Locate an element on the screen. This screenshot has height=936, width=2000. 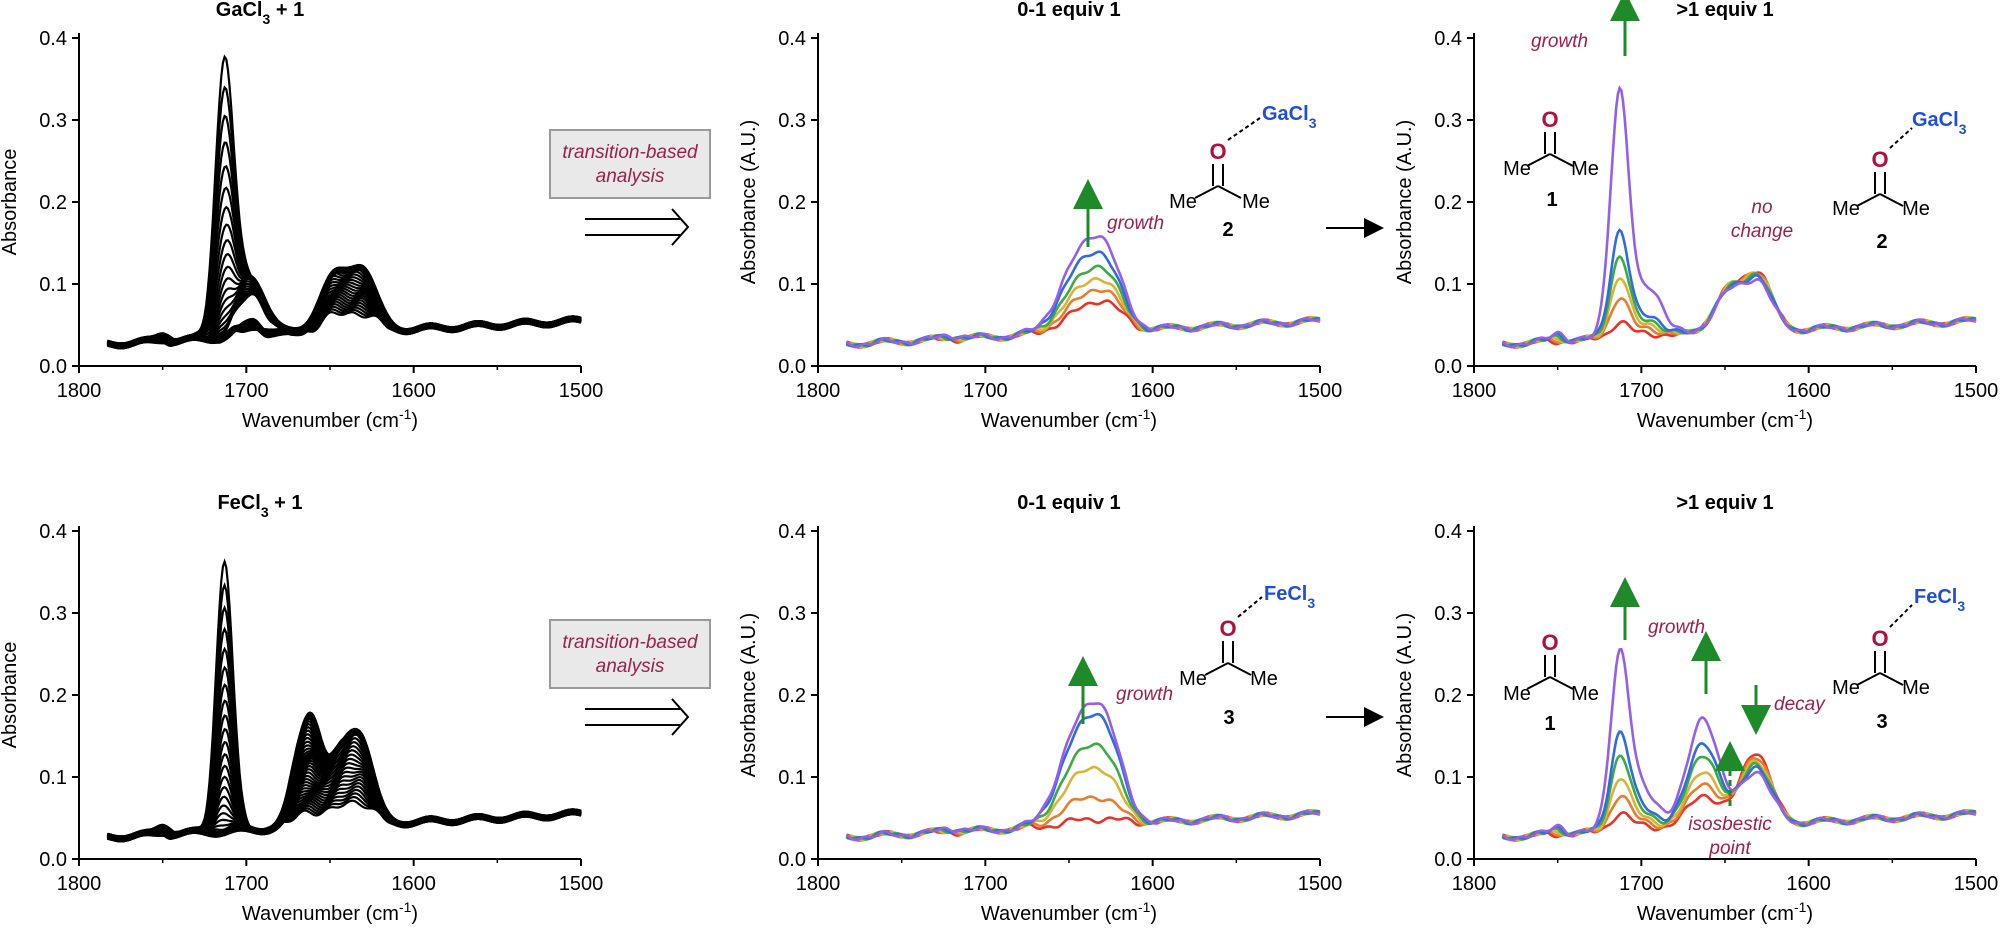
box-text-line2: analysis is located at coordinates (630, 176).